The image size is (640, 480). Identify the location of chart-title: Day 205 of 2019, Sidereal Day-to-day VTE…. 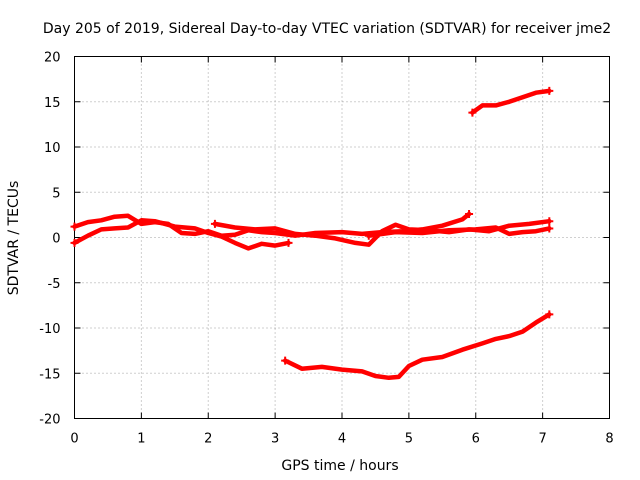
(327, 29).